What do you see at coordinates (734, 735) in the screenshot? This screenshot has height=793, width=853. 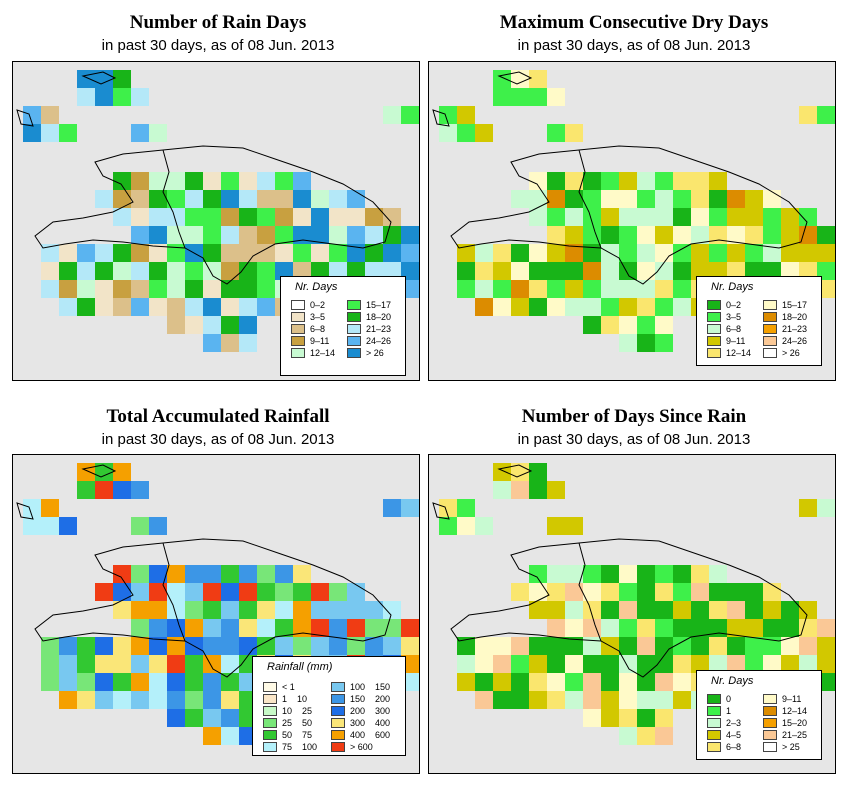 I see `legend-label: 4–5` at bounding box center [734, 735].